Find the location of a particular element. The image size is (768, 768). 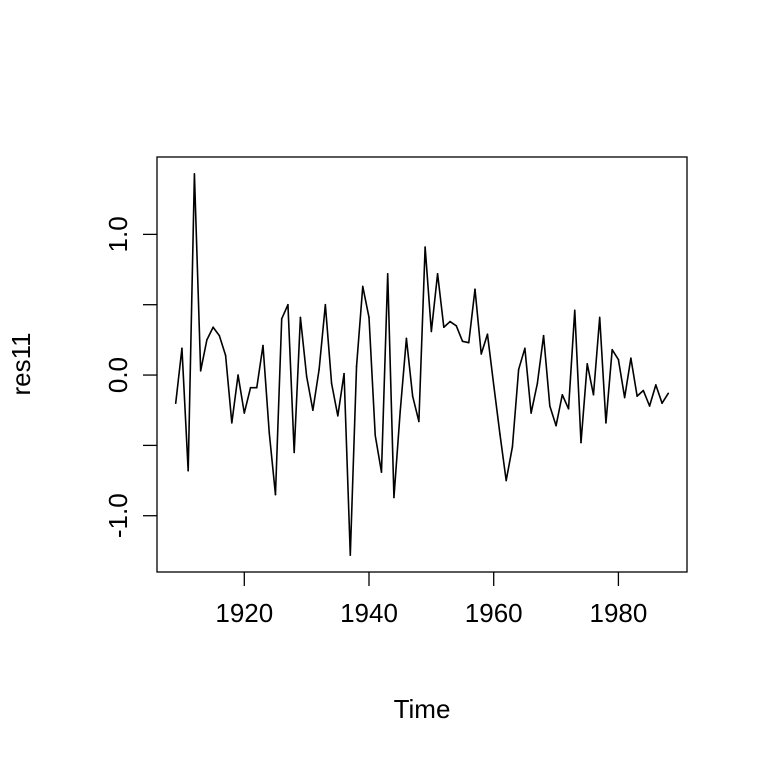

x-tick-label: 1940 is located at coordinates (369, 613).